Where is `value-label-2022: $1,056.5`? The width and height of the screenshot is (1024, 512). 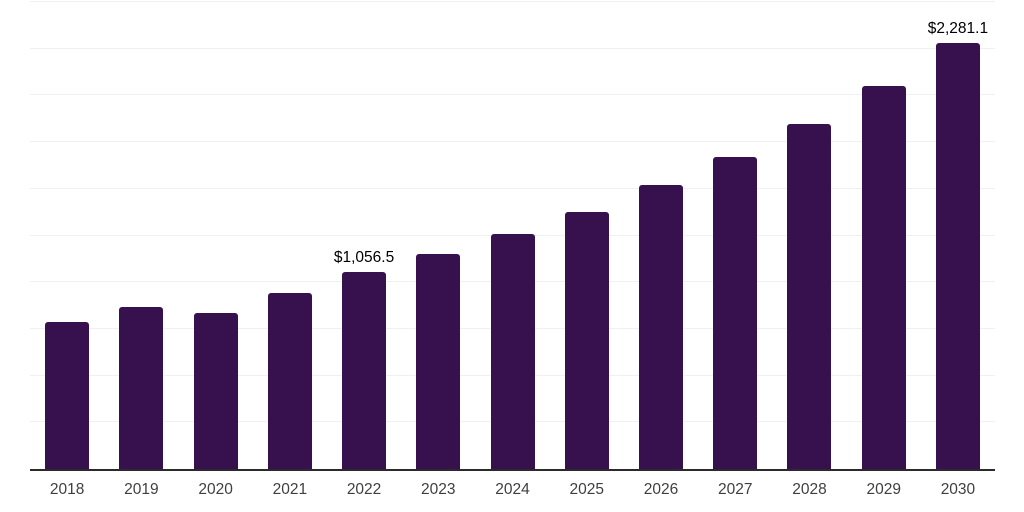
value-label-2022: $1,056.5 is located at coordinates (364, 257).